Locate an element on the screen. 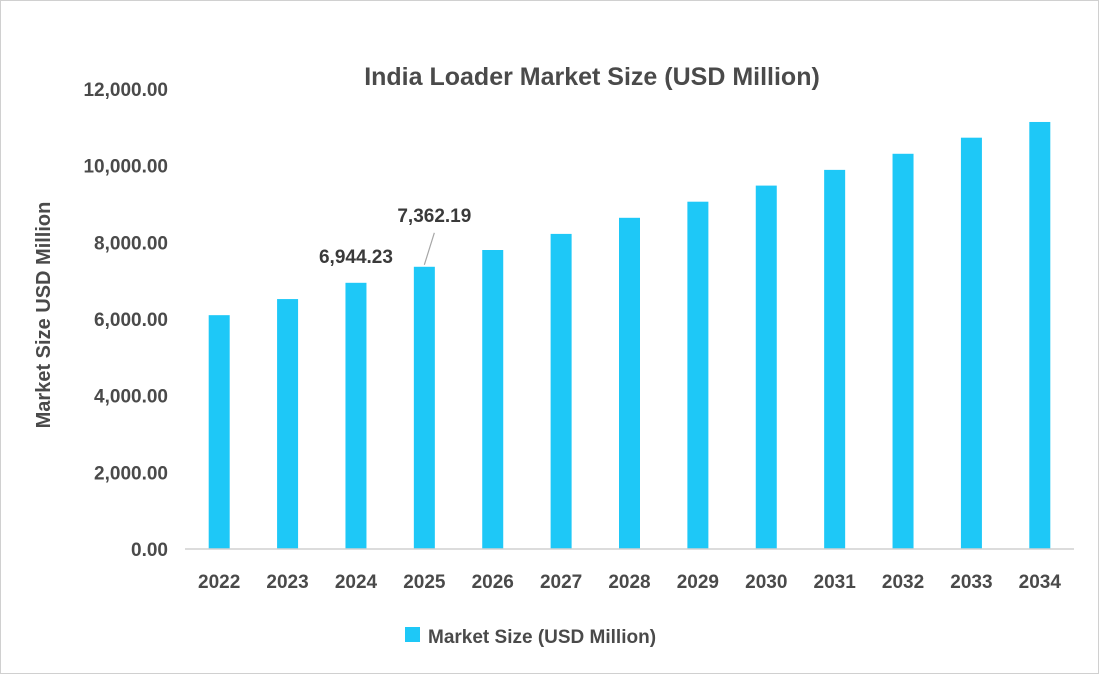 This screenshot has height=674, width=1099. y-tick-label: 10,000.00 is located at coordinates (125, 167).